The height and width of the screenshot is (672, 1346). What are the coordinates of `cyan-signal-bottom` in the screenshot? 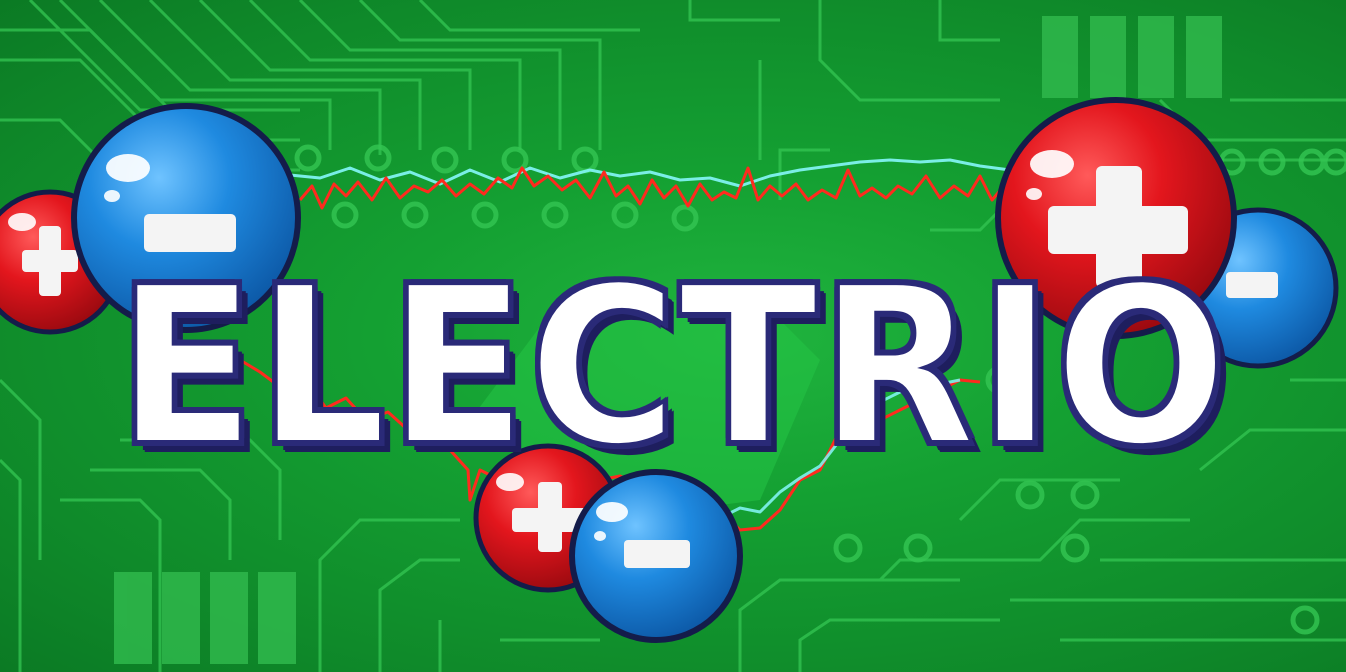 It's located at (830, 449).